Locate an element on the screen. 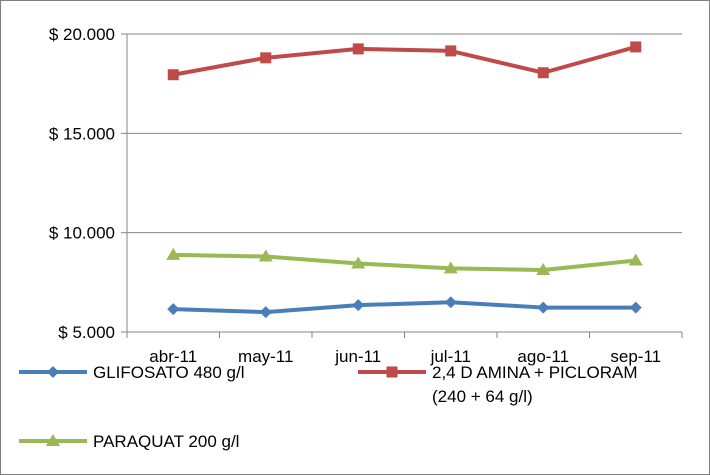 The width and height of the screenshot is (710, 475). x-tick-label-0: abr-11 is located at coordinates (173, 356).